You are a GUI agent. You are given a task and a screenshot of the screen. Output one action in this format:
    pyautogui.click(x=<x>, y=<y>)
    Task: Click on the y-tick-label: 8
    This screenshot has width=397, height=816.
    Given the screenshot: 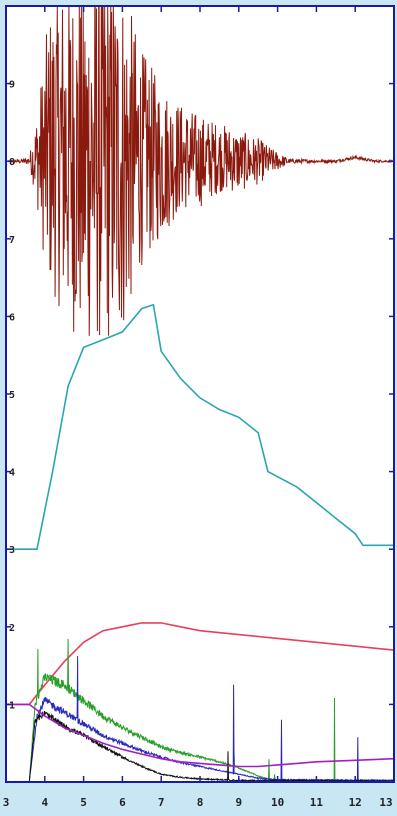 What is the action you would take?
    pyautogui.click(x=12, y=162)
    